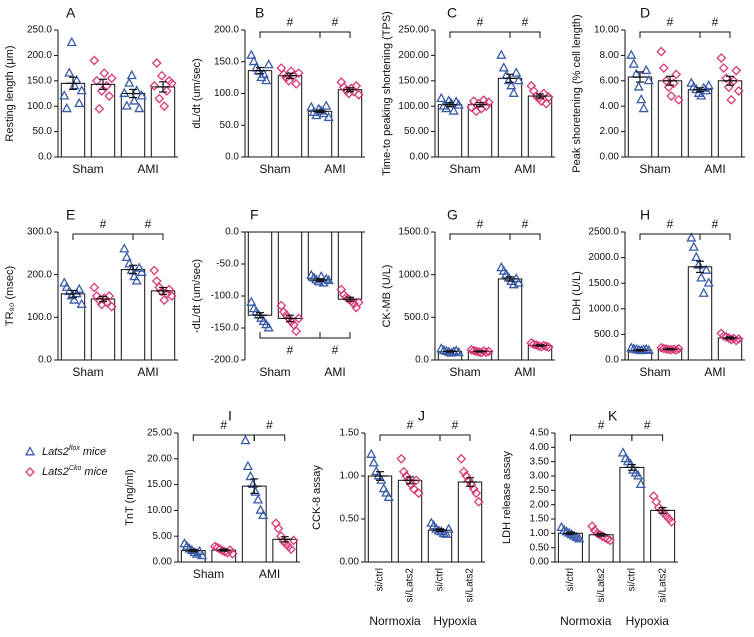  What do you see at coordinates (225, 360) in the screenshot?
I see `y-tick-label: -200.0` at bounding box center [225, 360].